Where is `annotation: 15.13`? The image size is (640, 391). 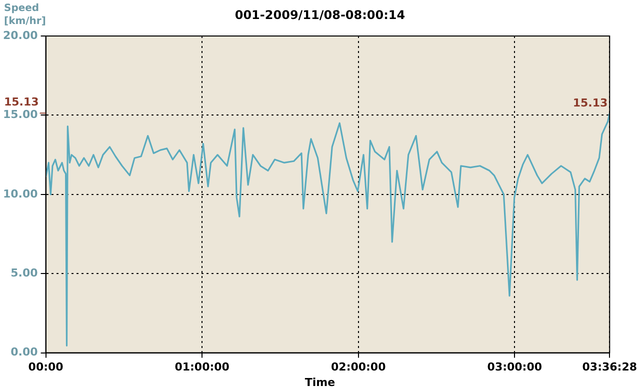
annotation: 15.13 is located at coordinates (590, 103).